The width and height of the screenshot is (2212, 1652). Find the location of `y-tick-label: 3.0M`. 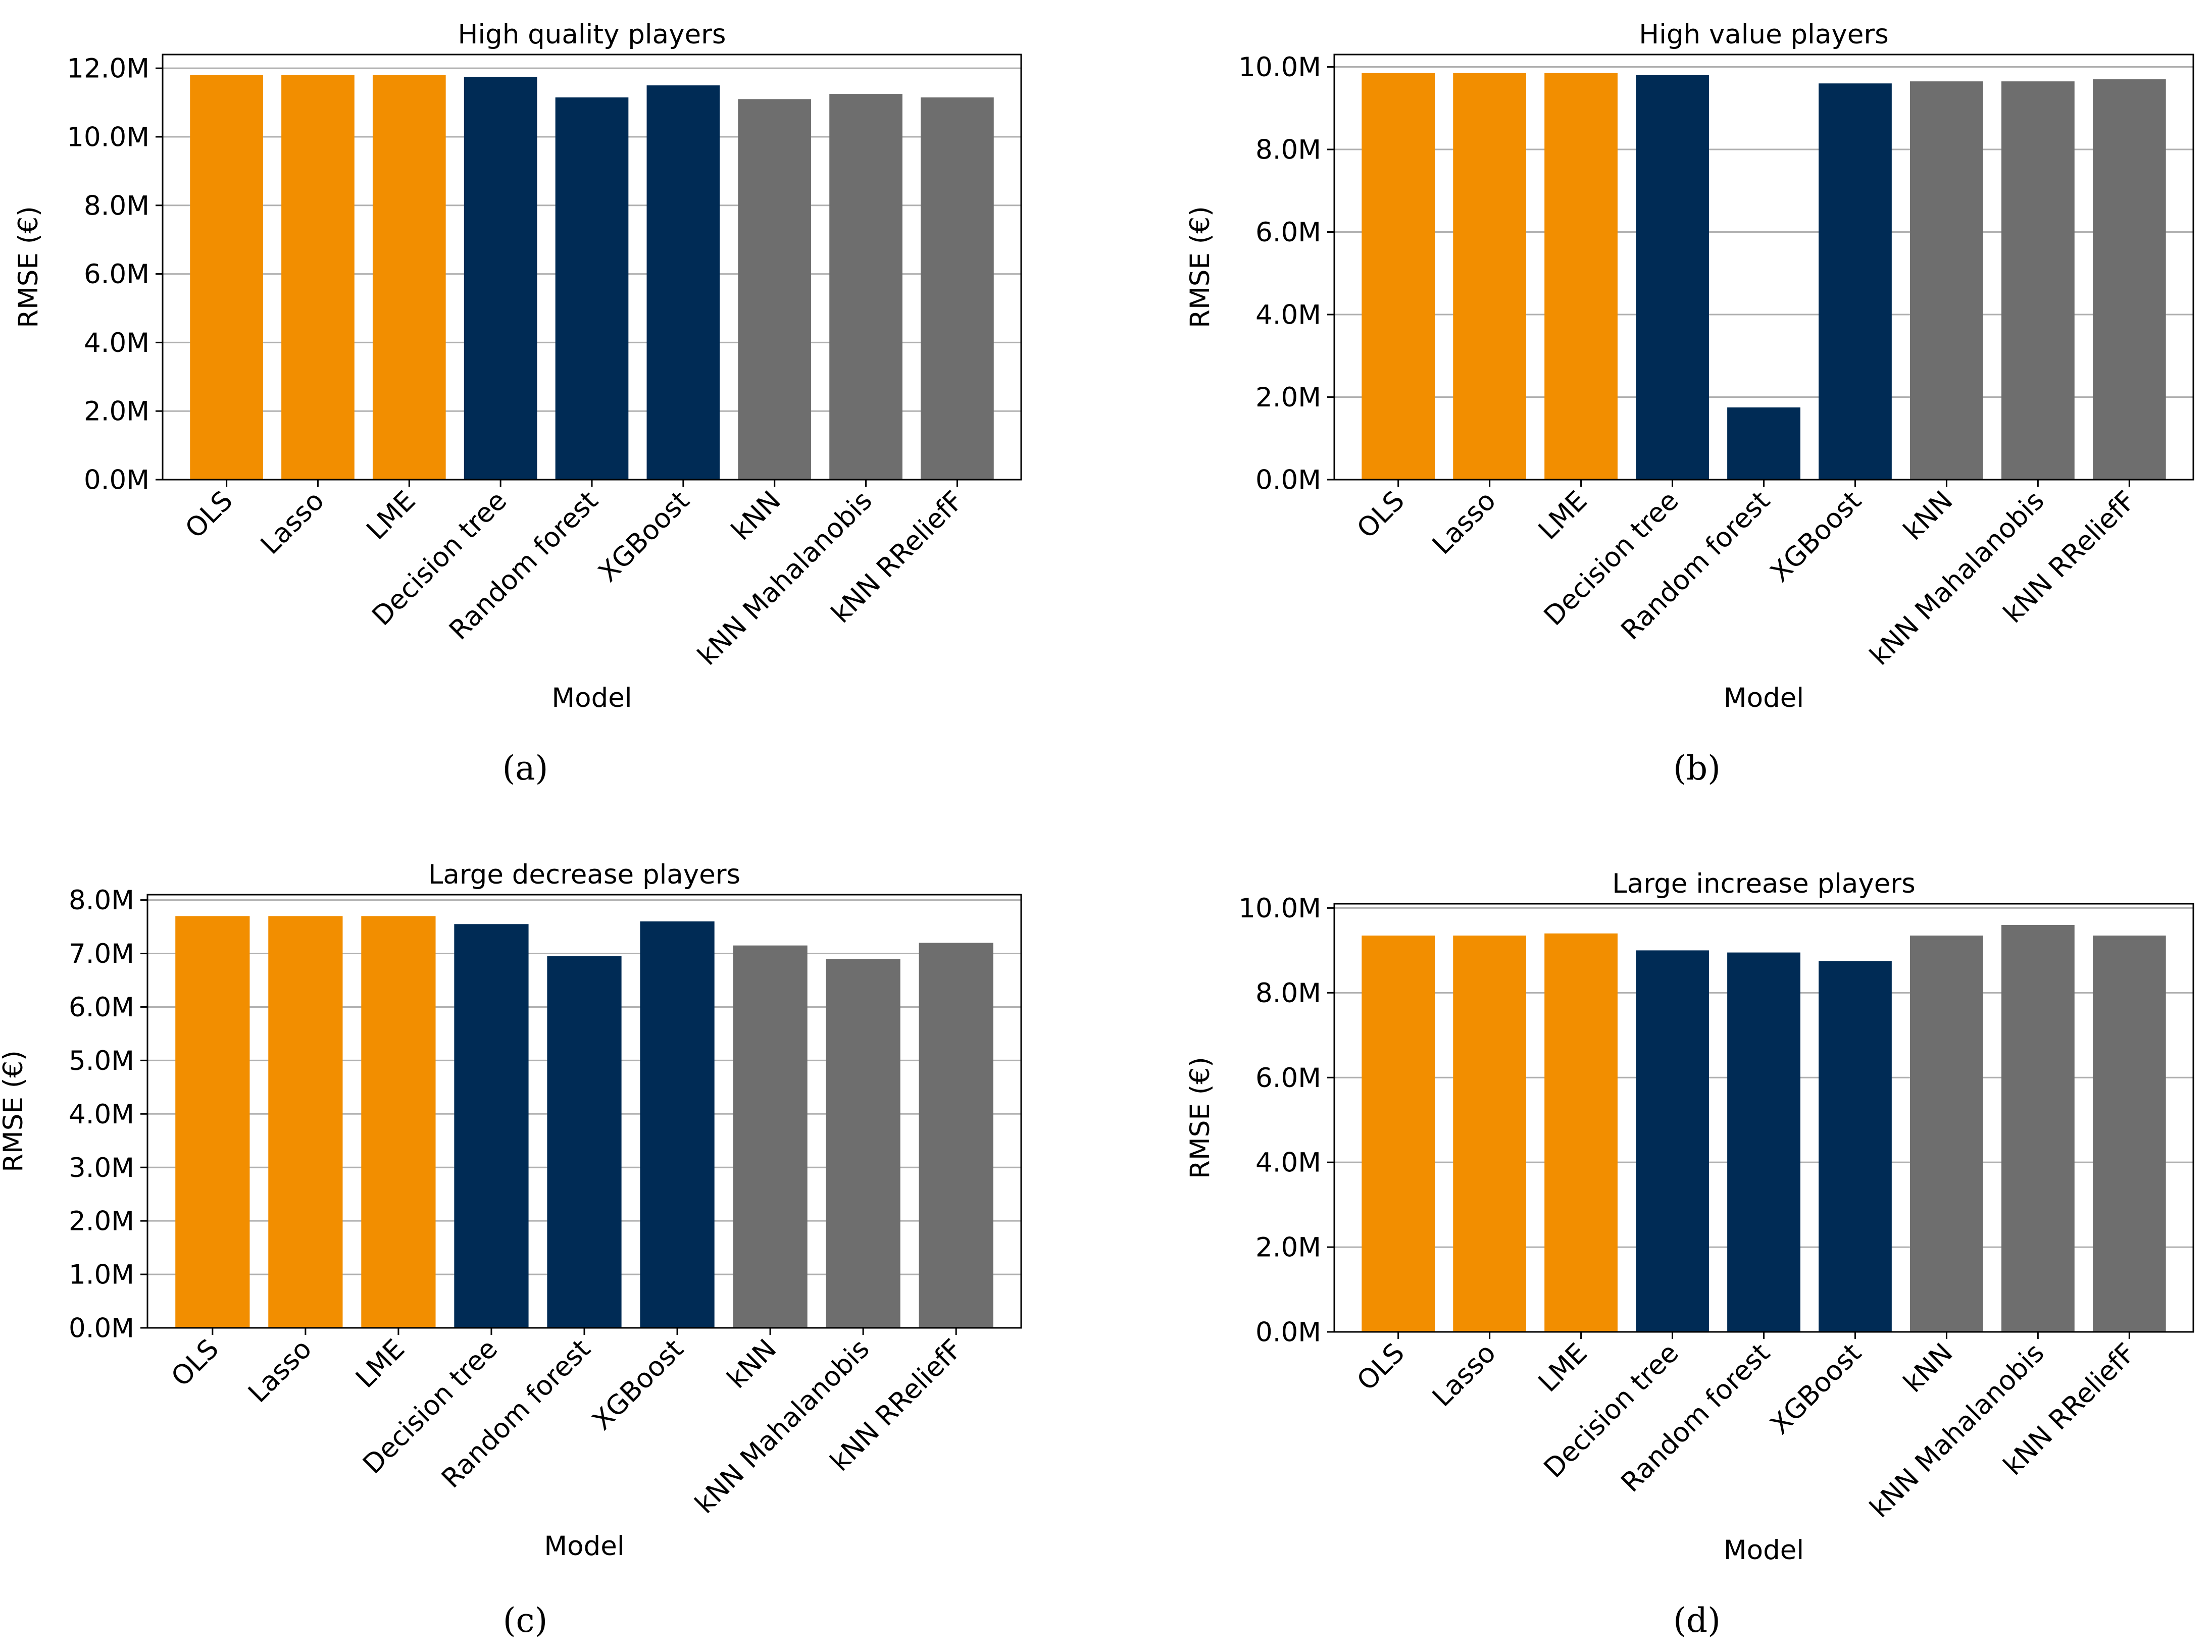

y-tick-label: 3.0M is located at coordinates (101, 1168).